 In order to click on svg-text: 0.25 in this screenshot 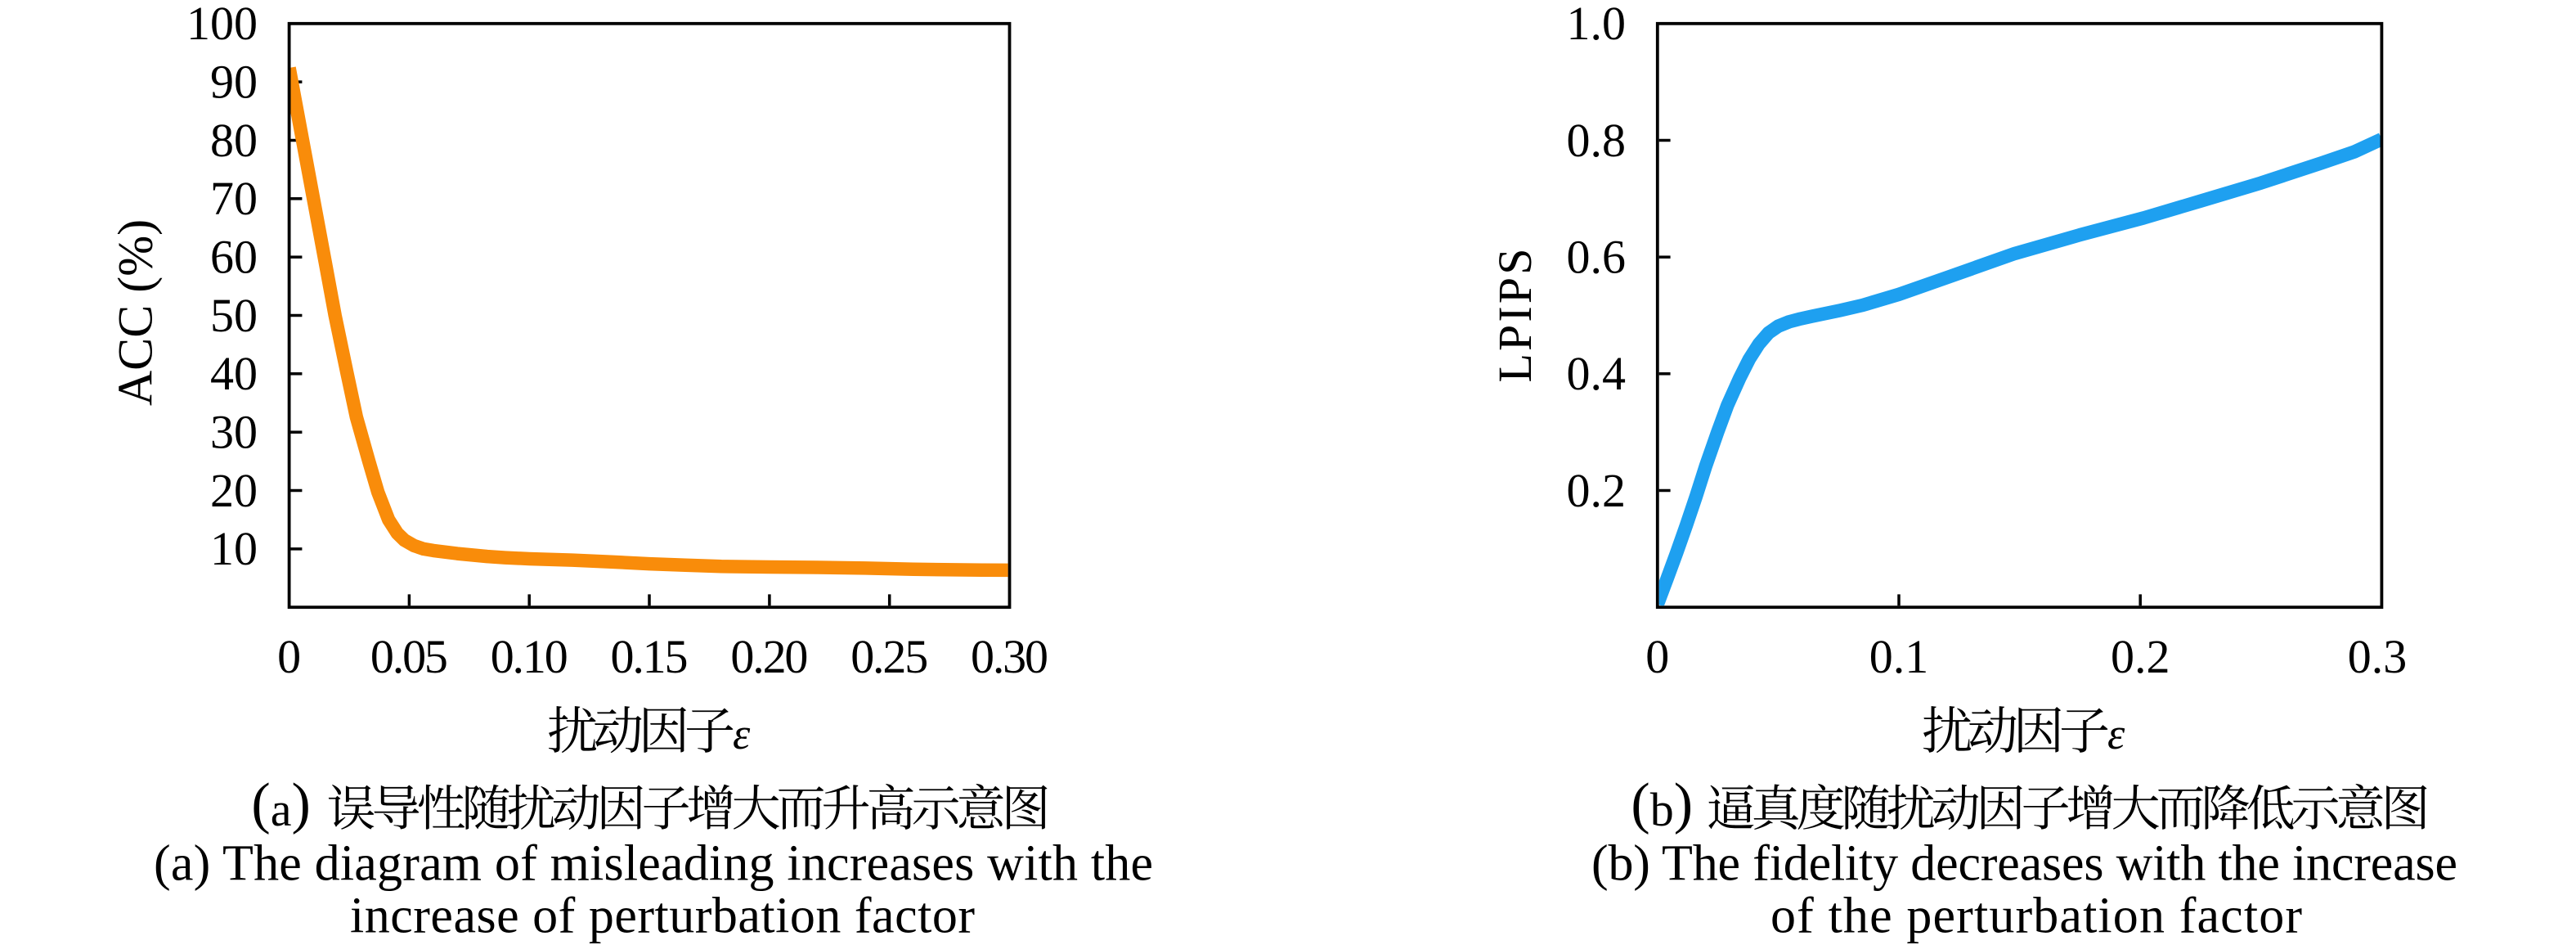, I will do `click(889, 657)`.